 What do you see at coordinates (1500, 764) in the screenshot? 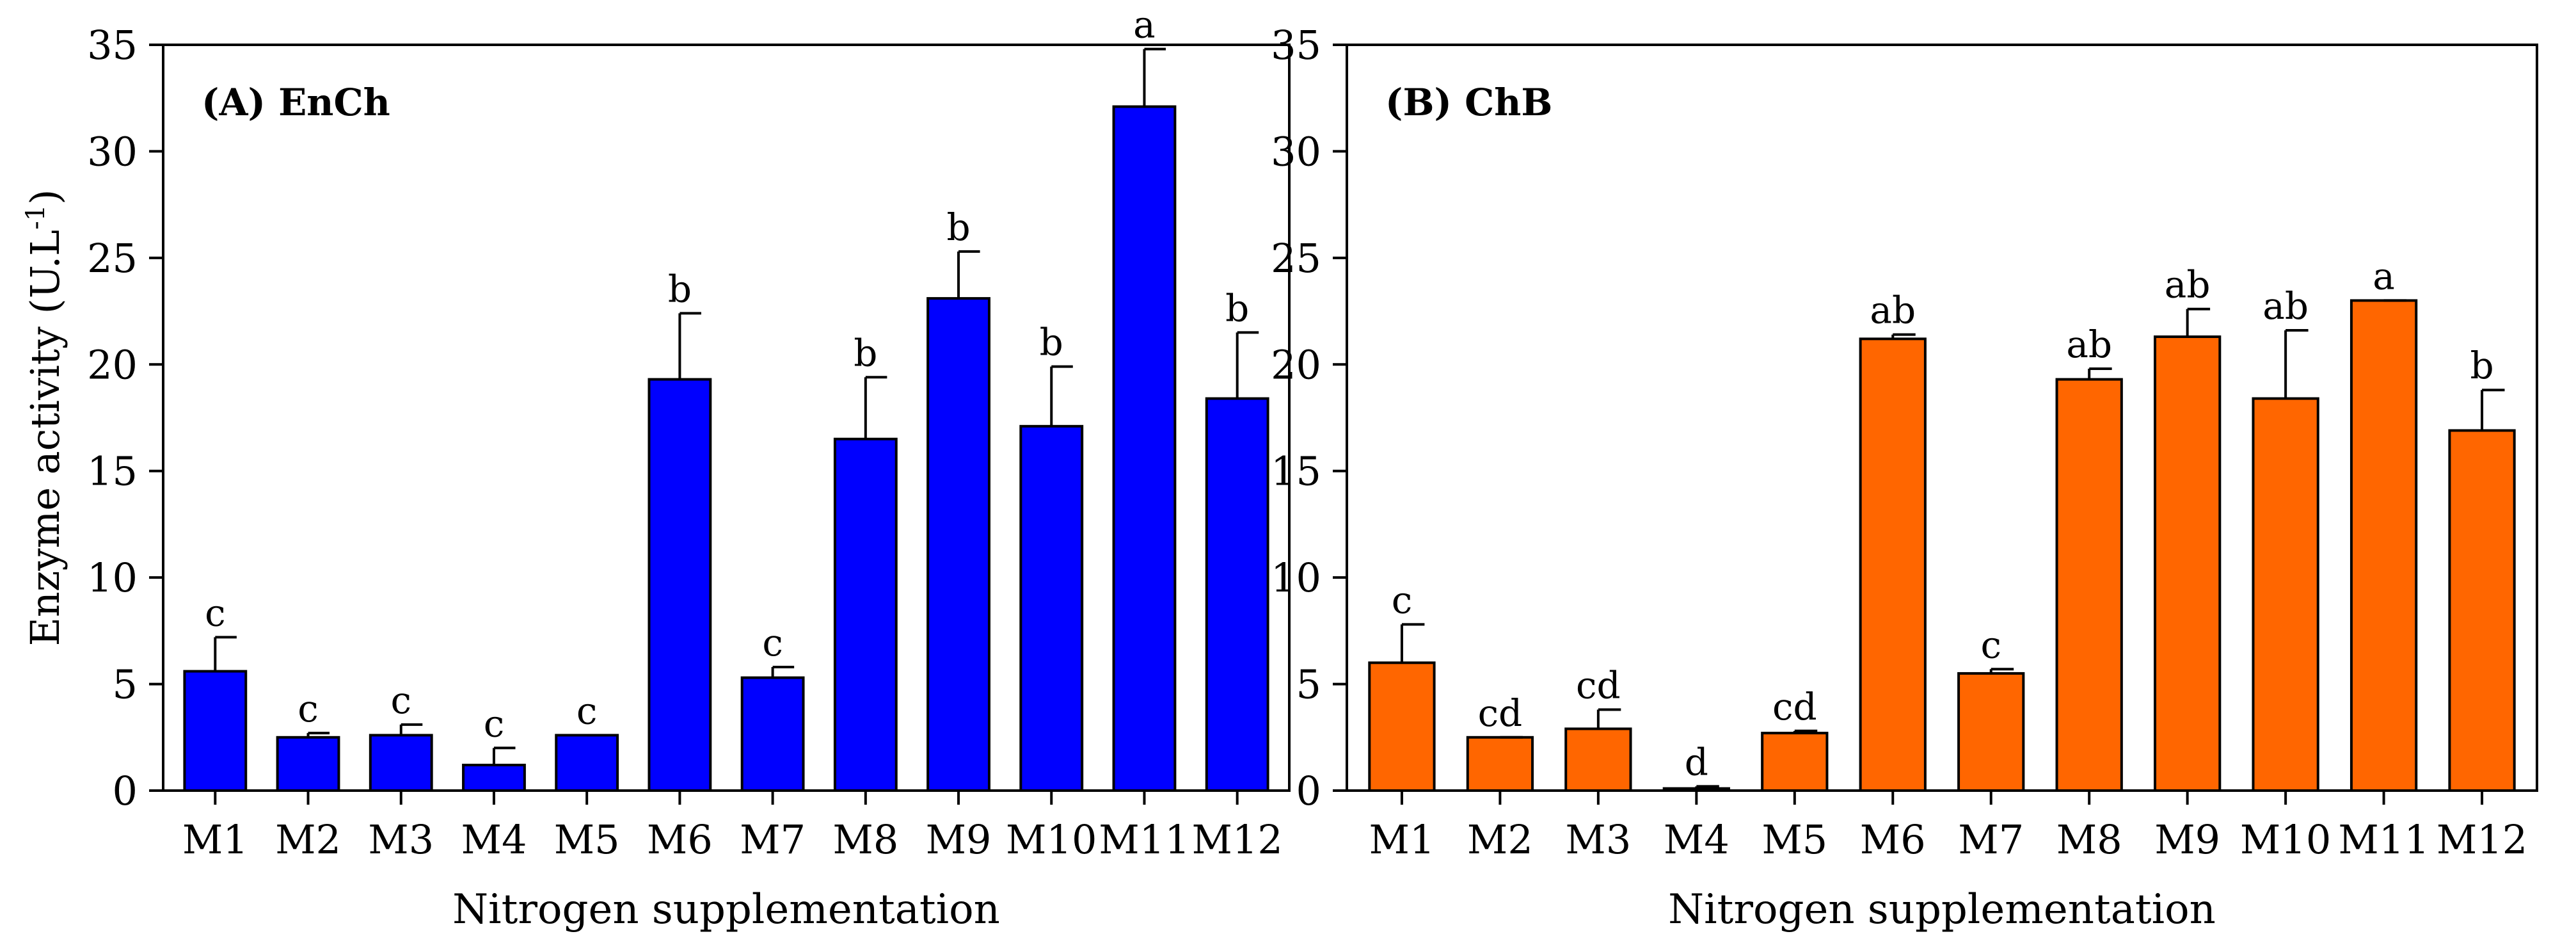
I see `panel-b-bar-M2` at bounding box center [1500, 764].